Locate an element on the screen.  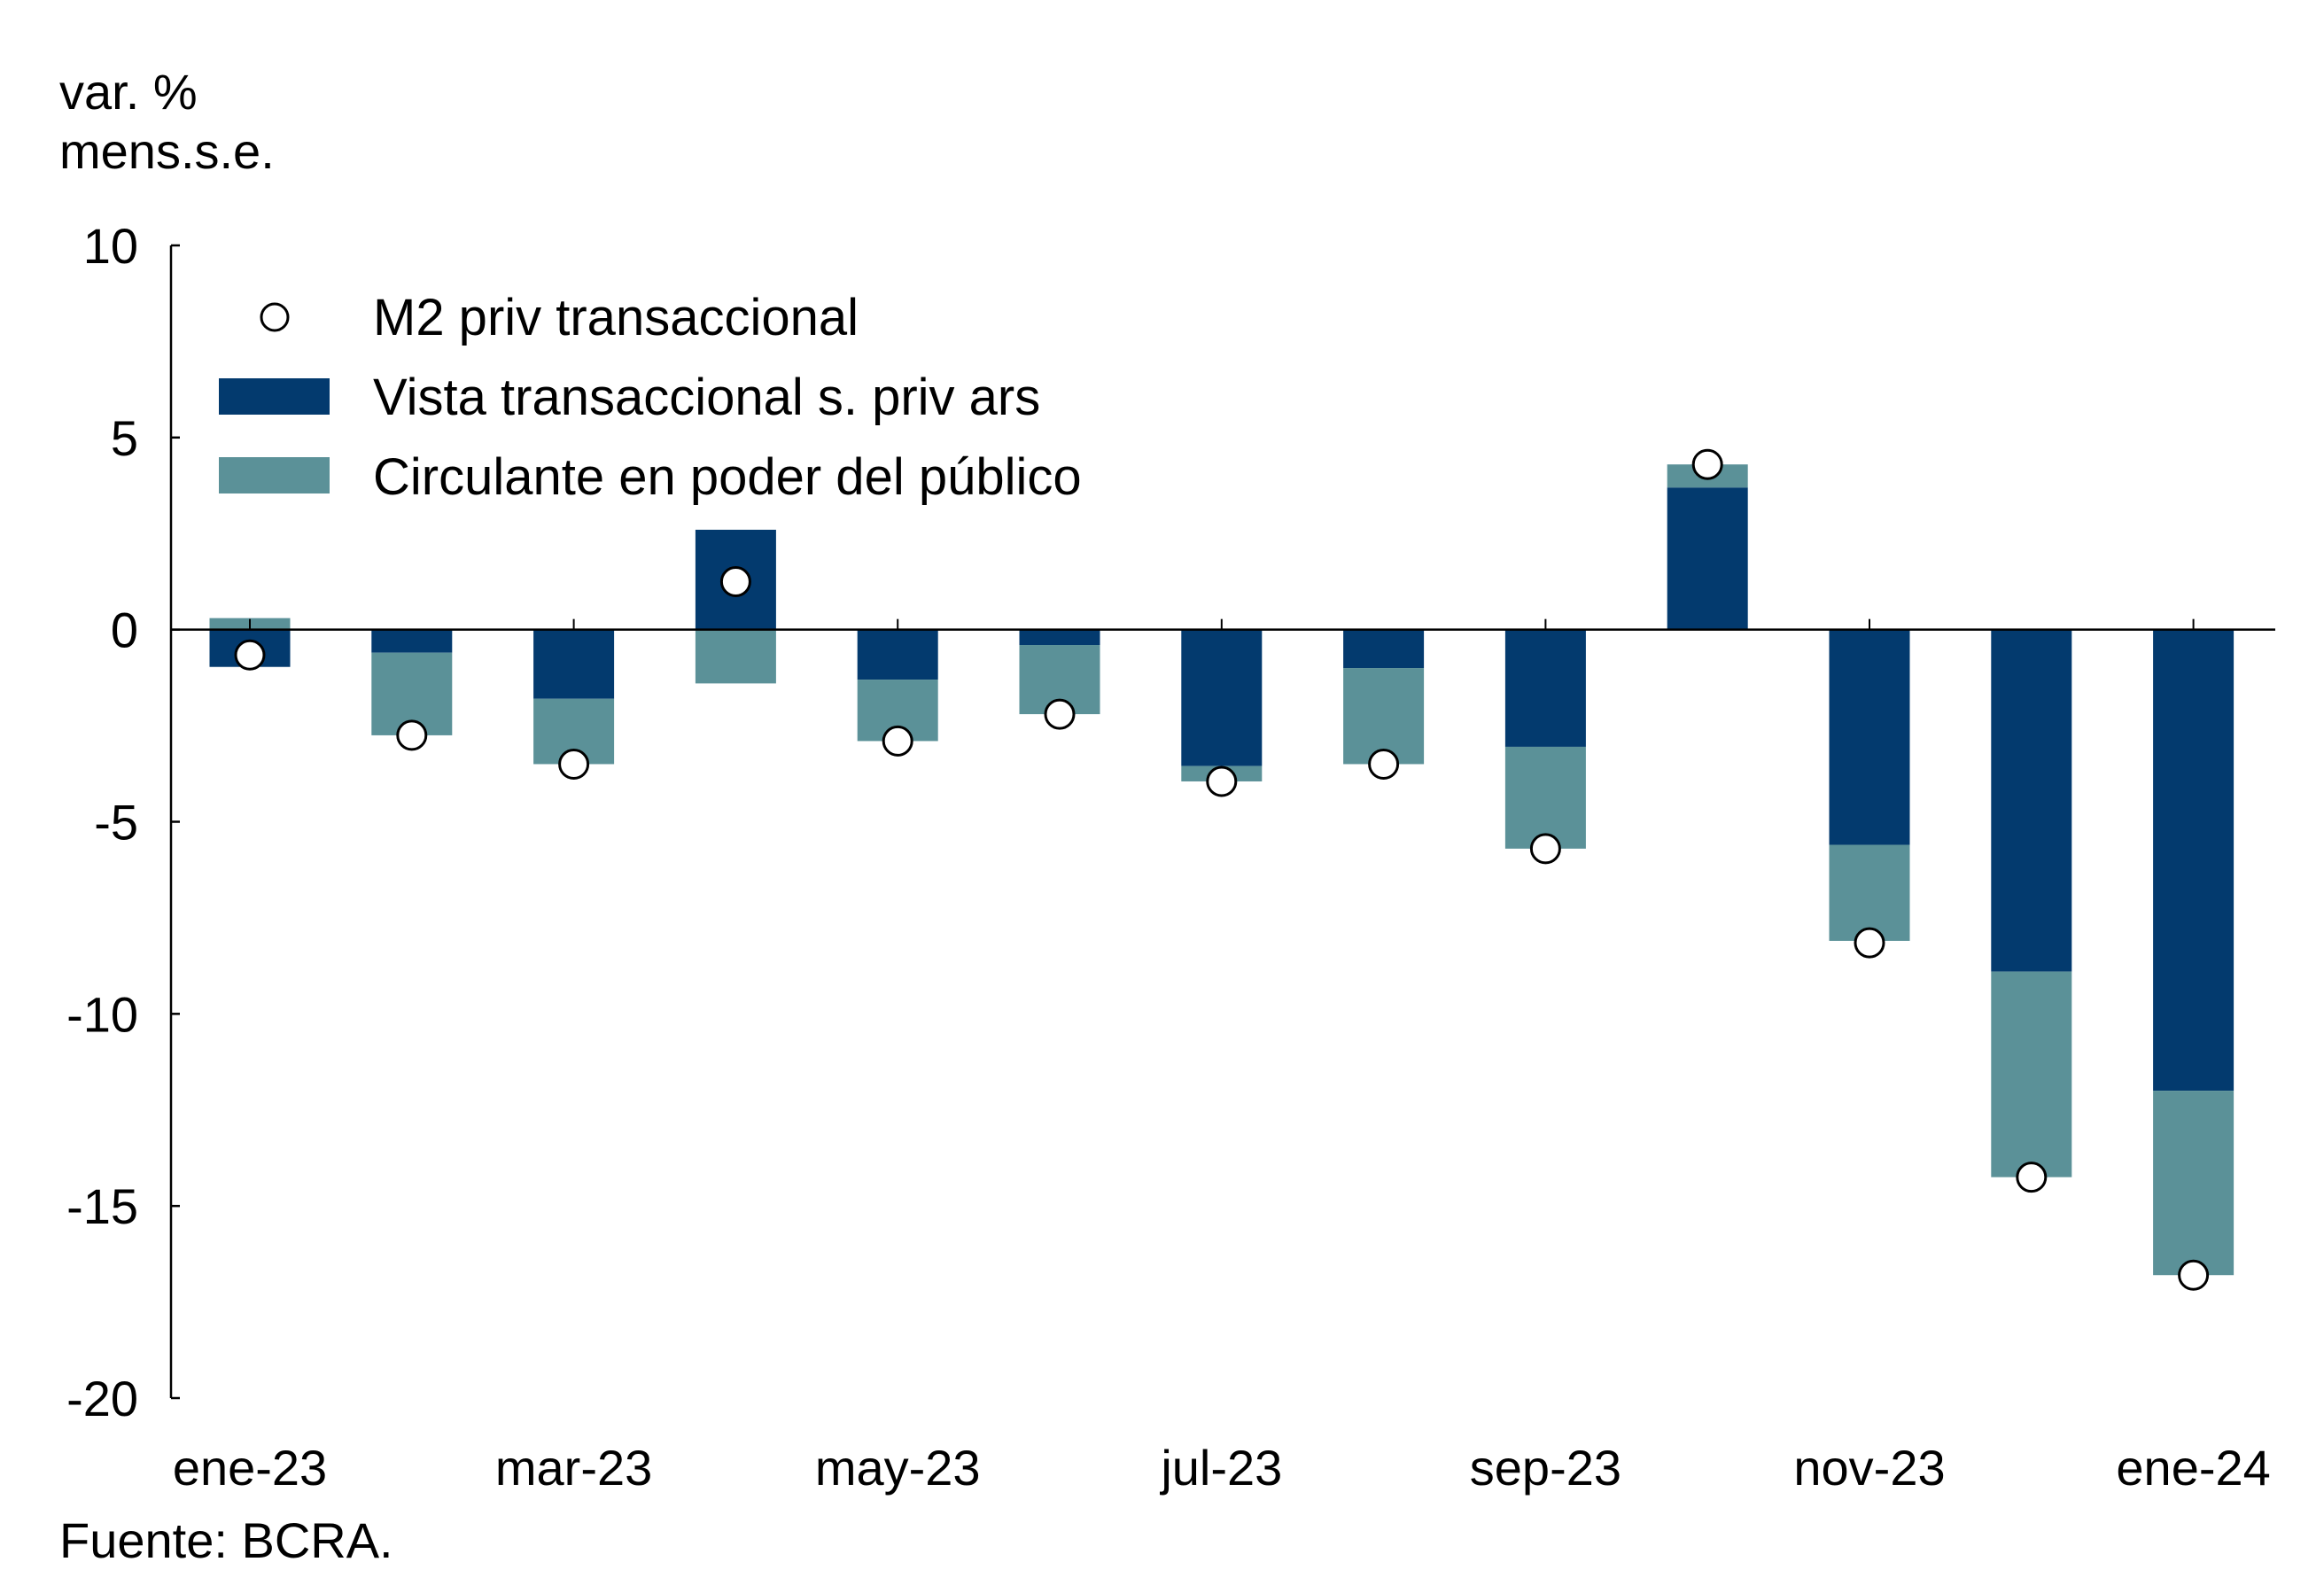
y-tick-label: -20 is located at coordinates (102, 1398).